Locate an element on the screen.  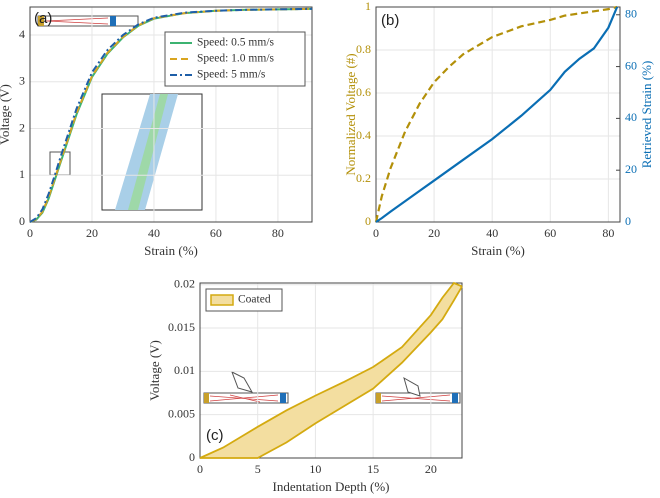
x-axis-label: Indentation Depth (%) is located at coordinates (331, 486).